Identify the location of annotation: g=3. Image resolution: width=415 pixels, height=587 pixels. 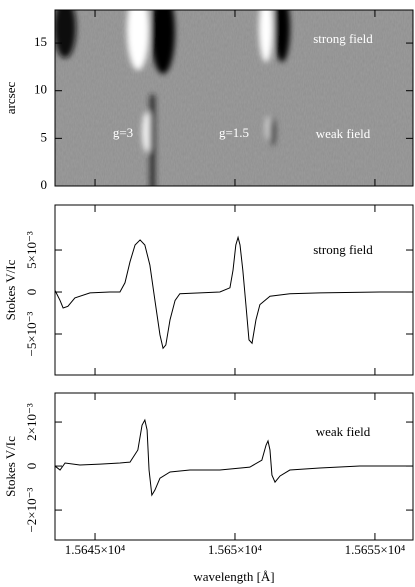
(123, 132).